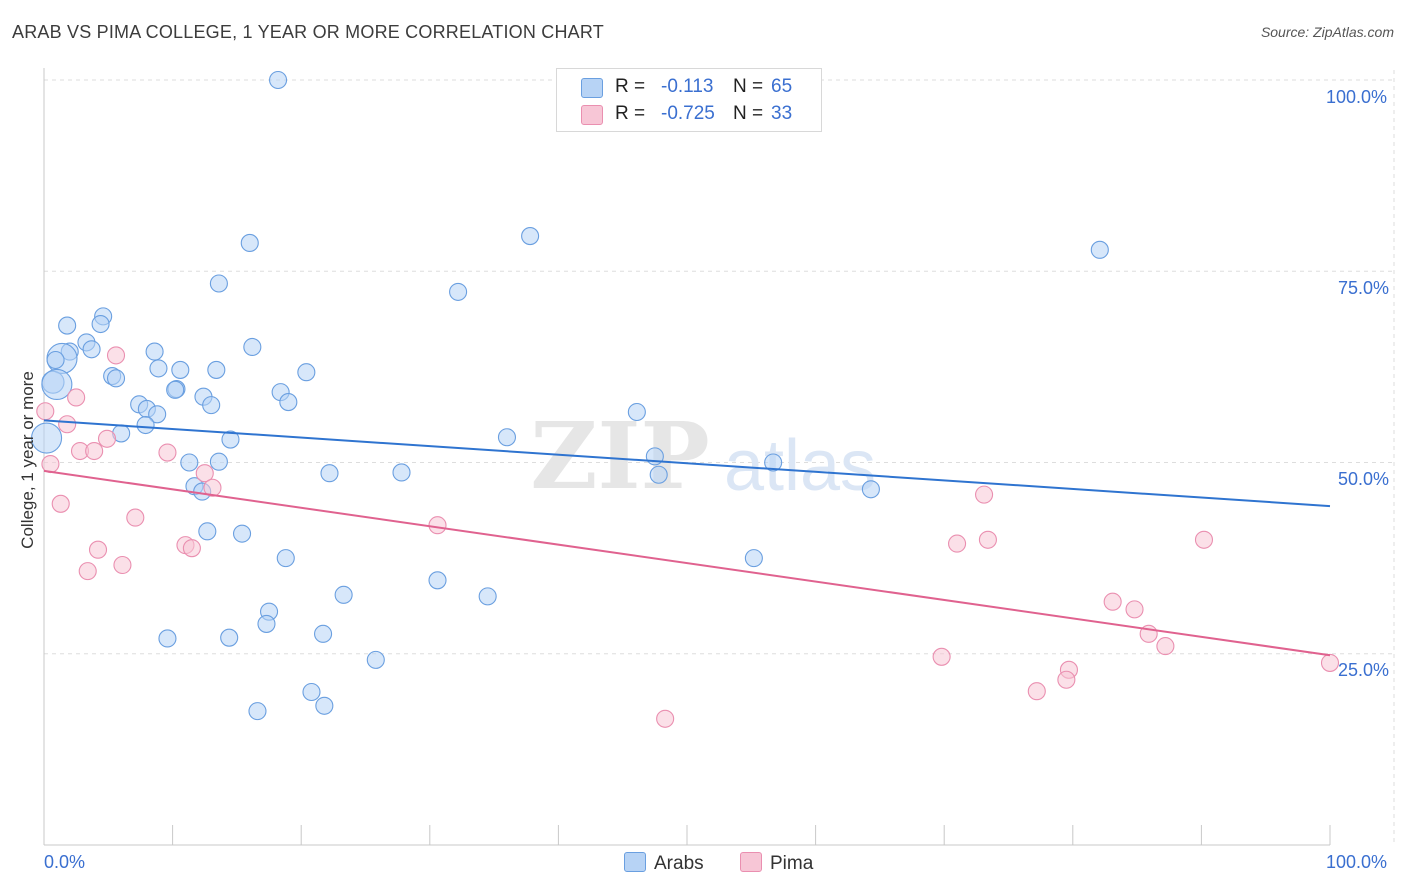  I want to click on arabs-r-value: -0.113, so click(687, 86).